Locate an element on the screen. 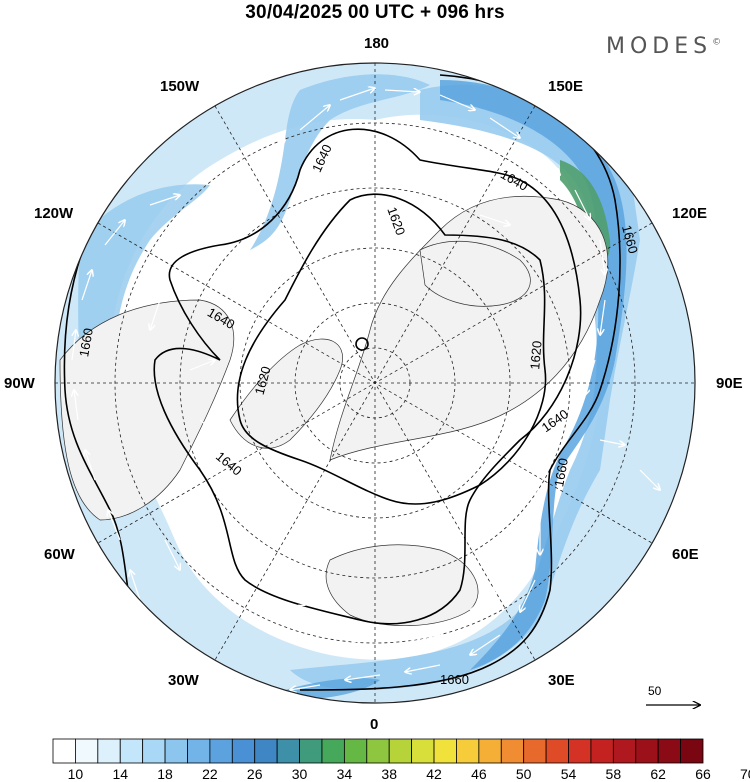 This screenshot has width=750, height=782. colorbar is located at coordinates (378, 751).